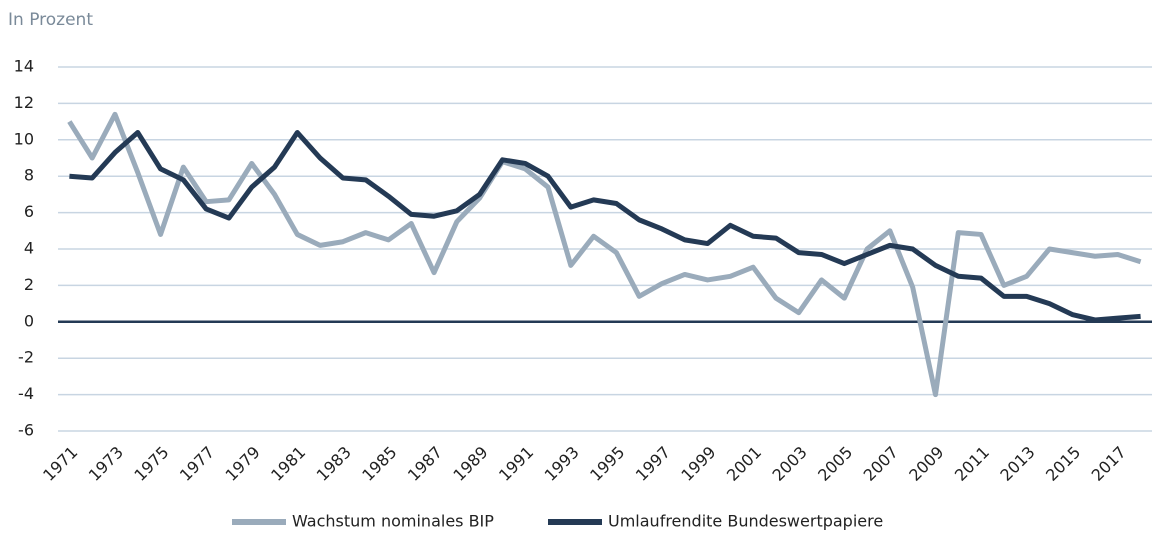  I want to click on x-tick-label: 1991, so click(516, 464).